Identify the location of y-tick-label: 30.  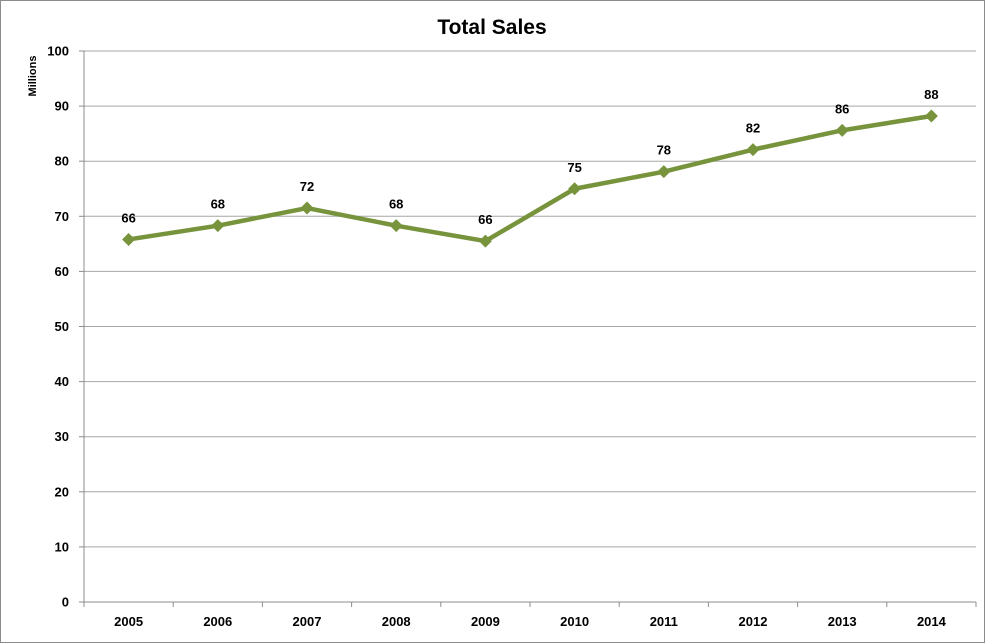
(62, 436).